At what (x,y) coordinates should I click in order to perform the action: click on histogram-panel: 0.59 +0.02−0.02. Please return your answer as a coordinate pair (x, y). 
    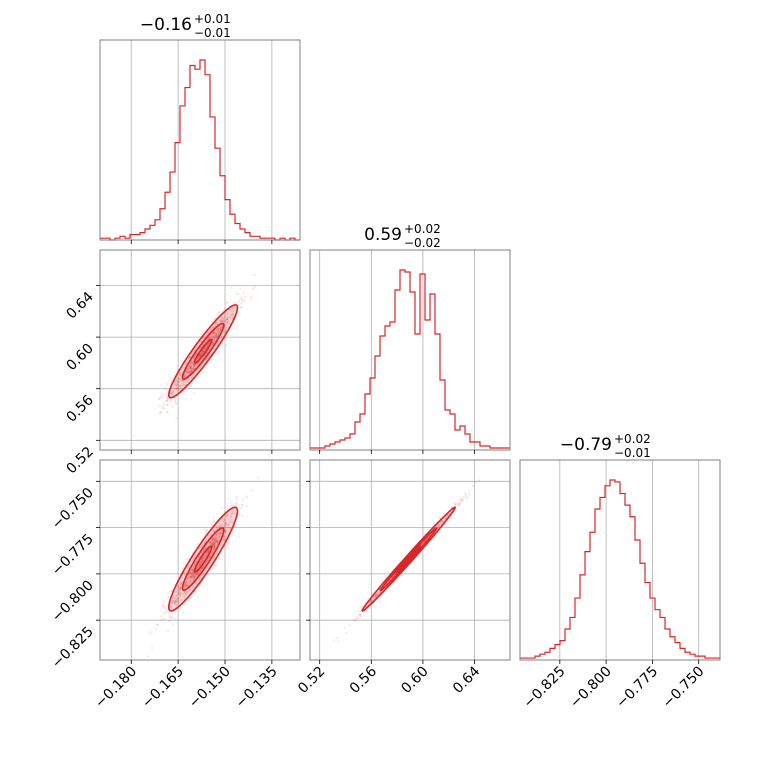
    Looking at the image, I should click on (410, 338).